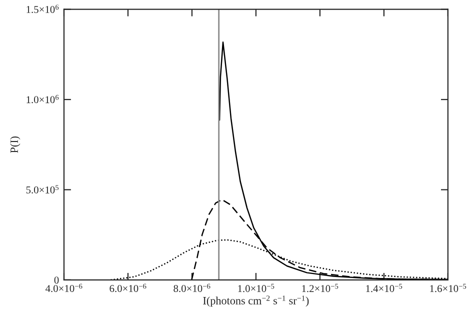  Describe the element at coordinates (56, 280) in the screenshot. I see `y-tick-label: 0` at that location.